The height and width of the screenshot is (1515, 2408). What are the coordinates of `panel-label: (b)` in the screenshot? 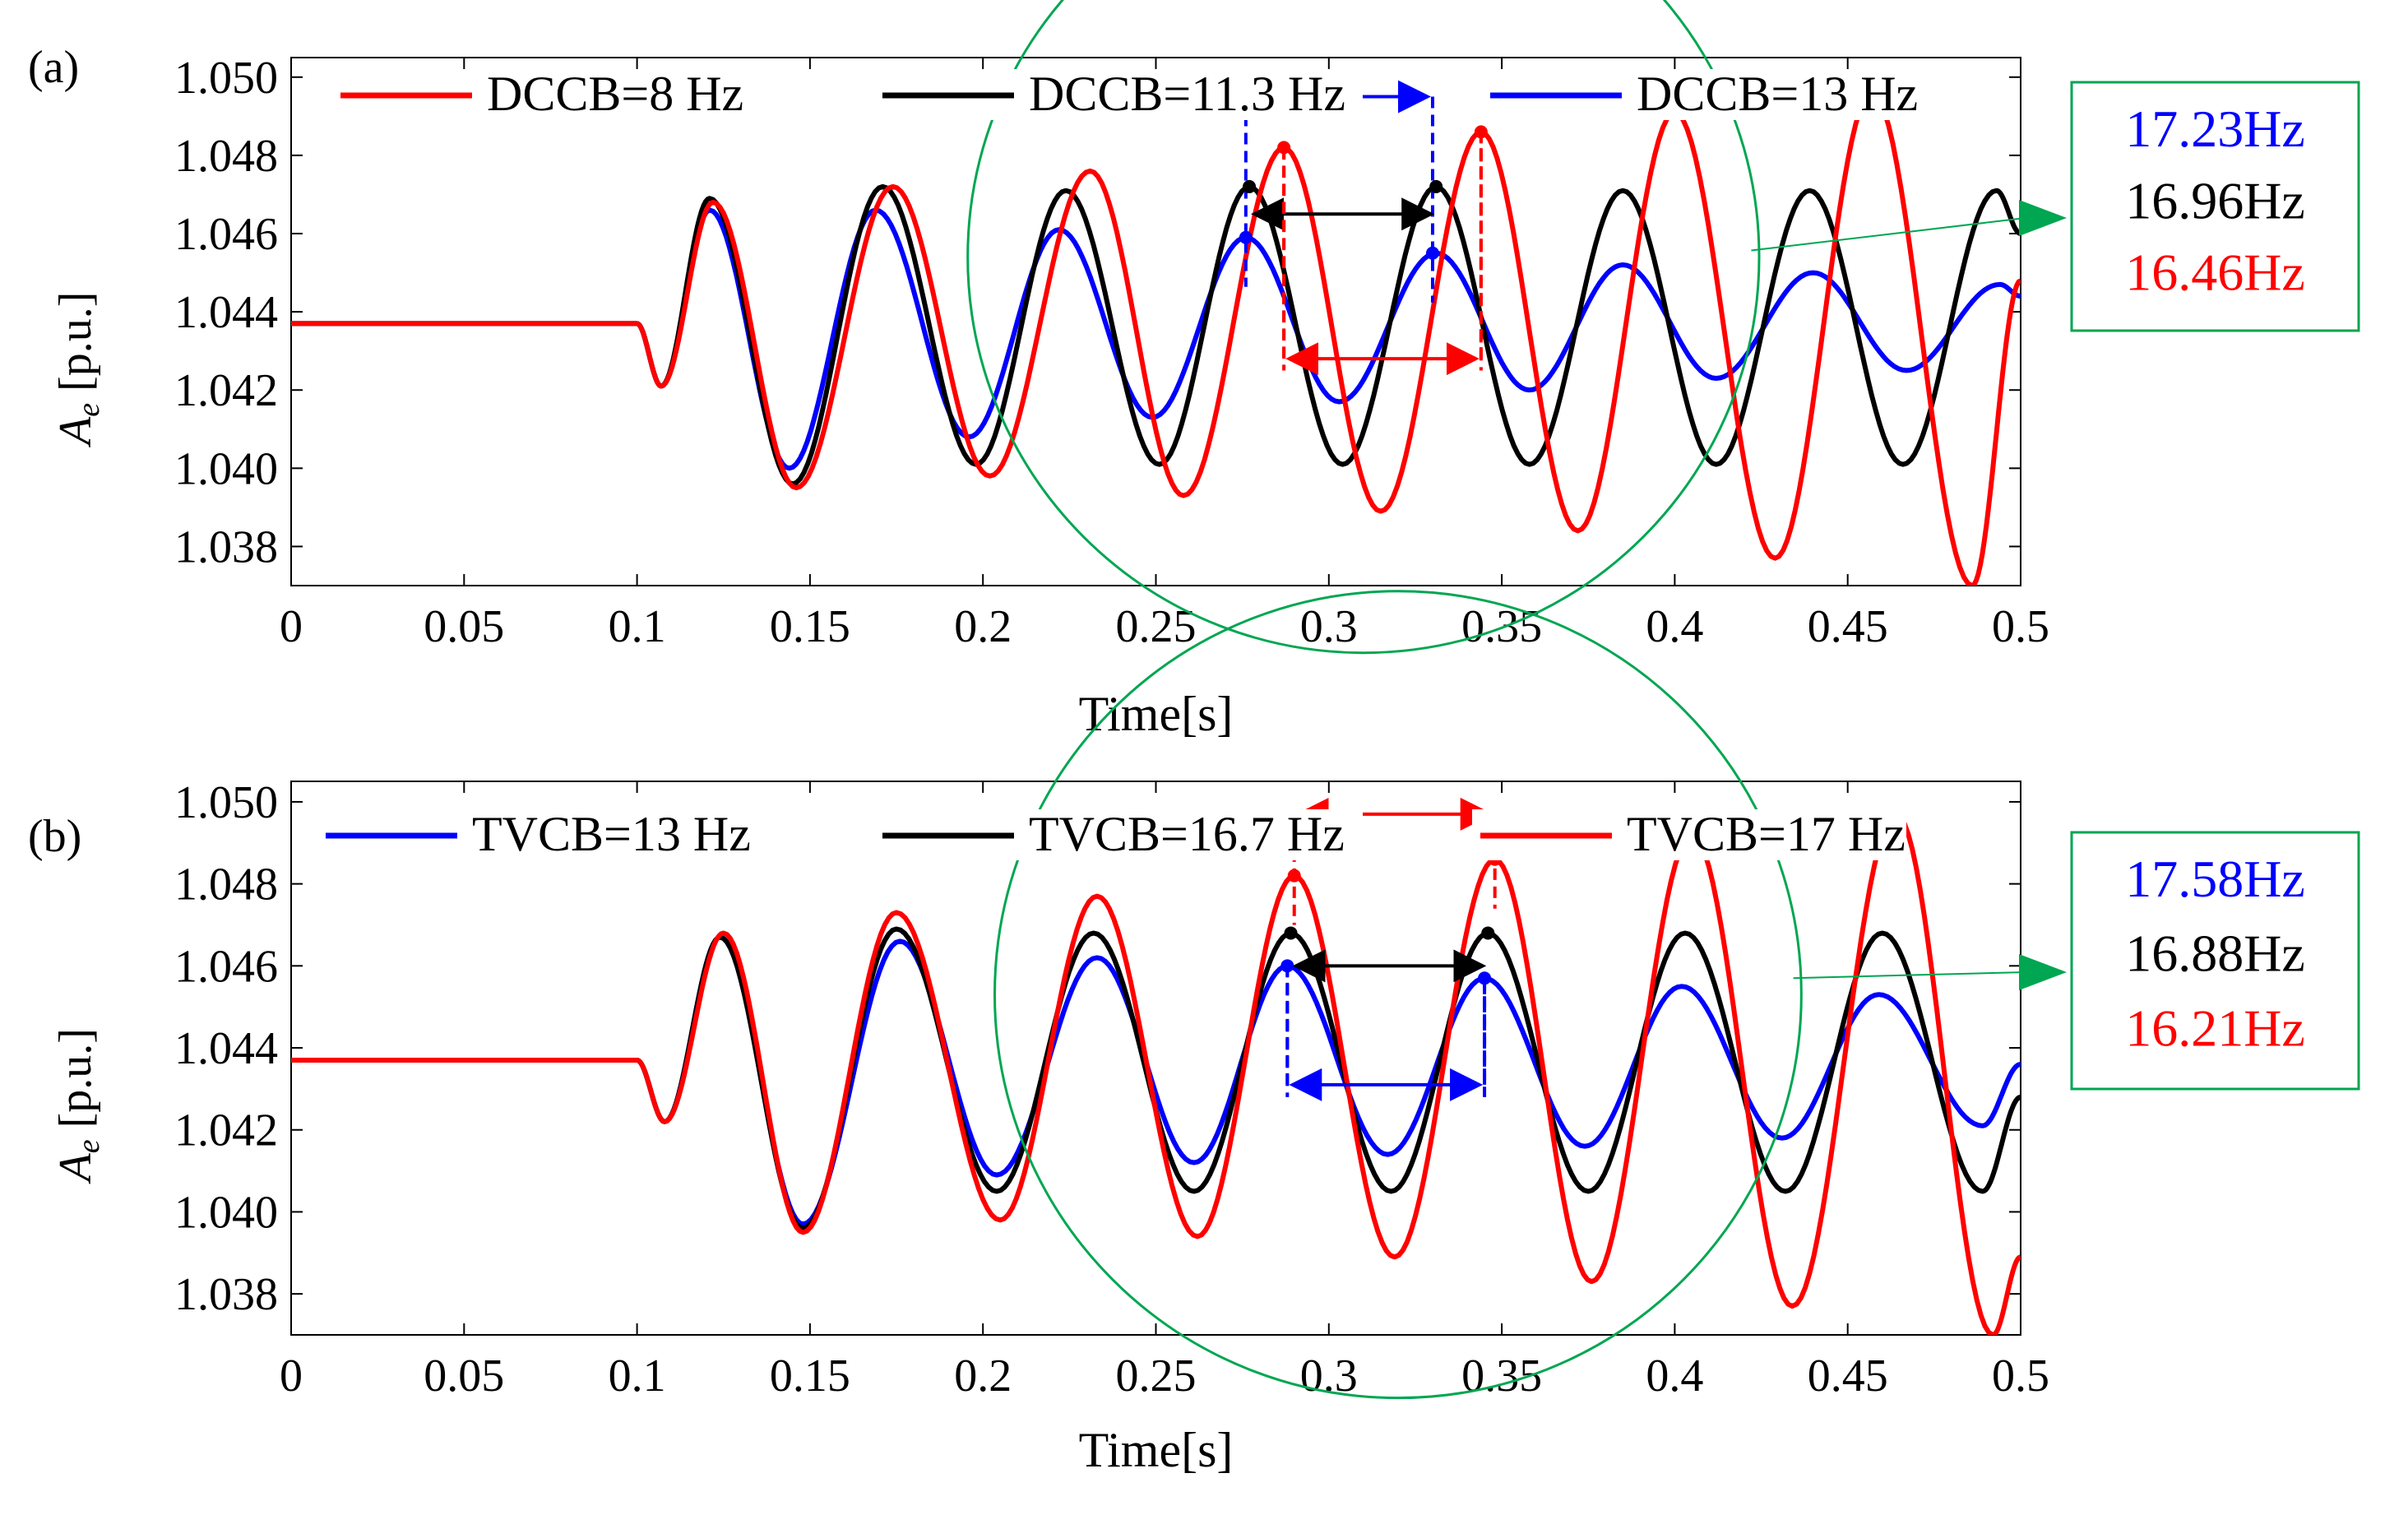 It's located at (54, 836).